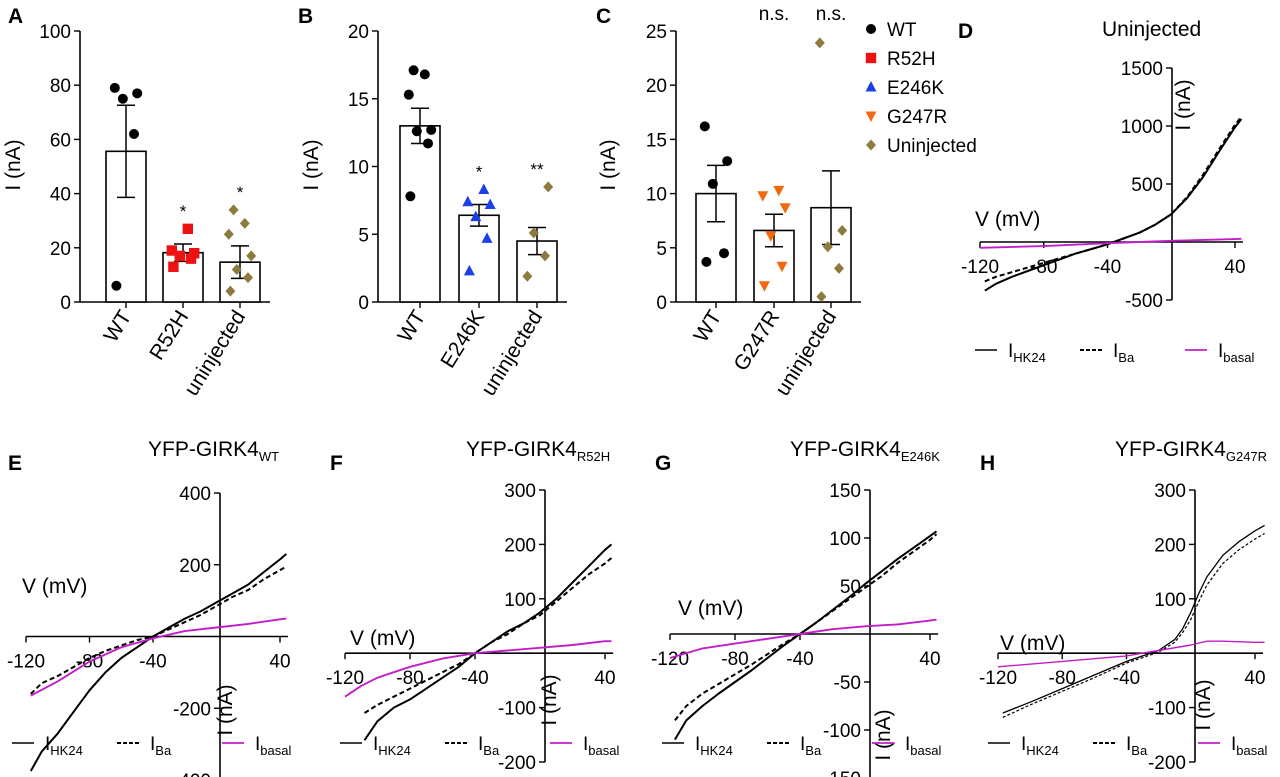 The height and width of the screenshot is (777, 1280). I want to click on panel-title: YFP-GIRK4E246K, so click(865, 451).